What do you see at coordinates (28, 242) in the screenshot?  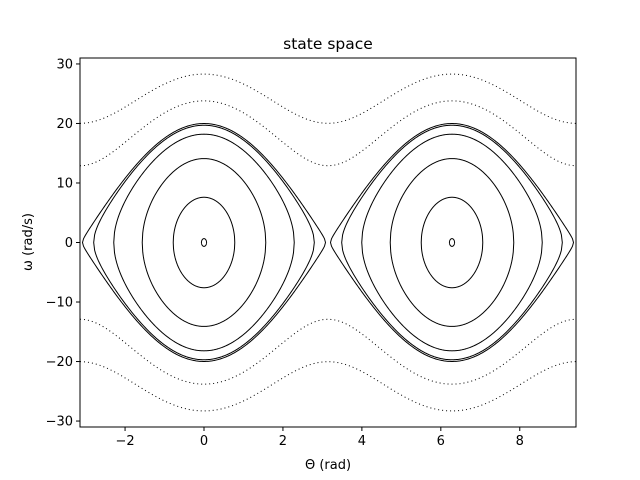 I see `y-axis-label: ω (rad/s)` at bounding box center [28, 242].